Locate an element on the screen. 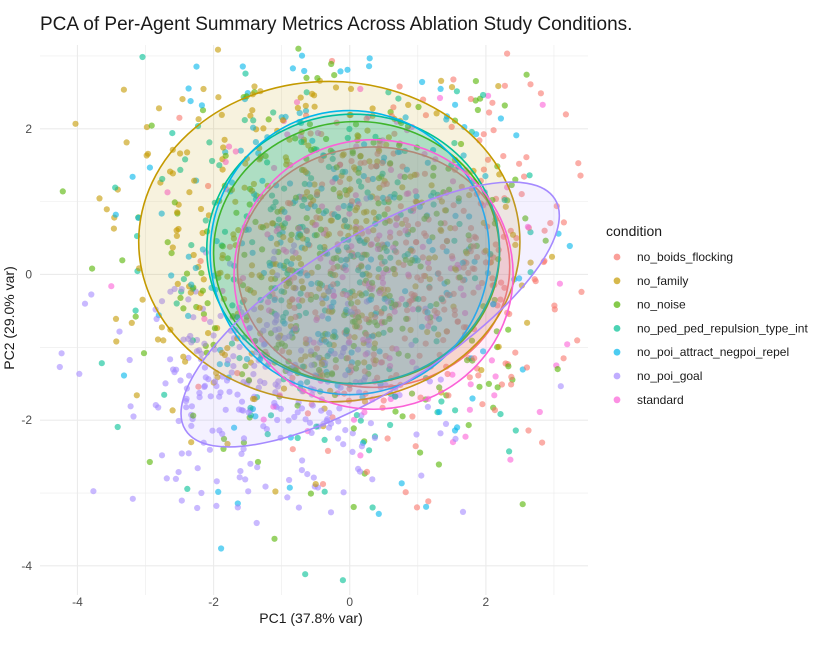 The width and height of the screenshot is (828, 648). legend-label-no-family: no_family is located at coordinates (662, 281).